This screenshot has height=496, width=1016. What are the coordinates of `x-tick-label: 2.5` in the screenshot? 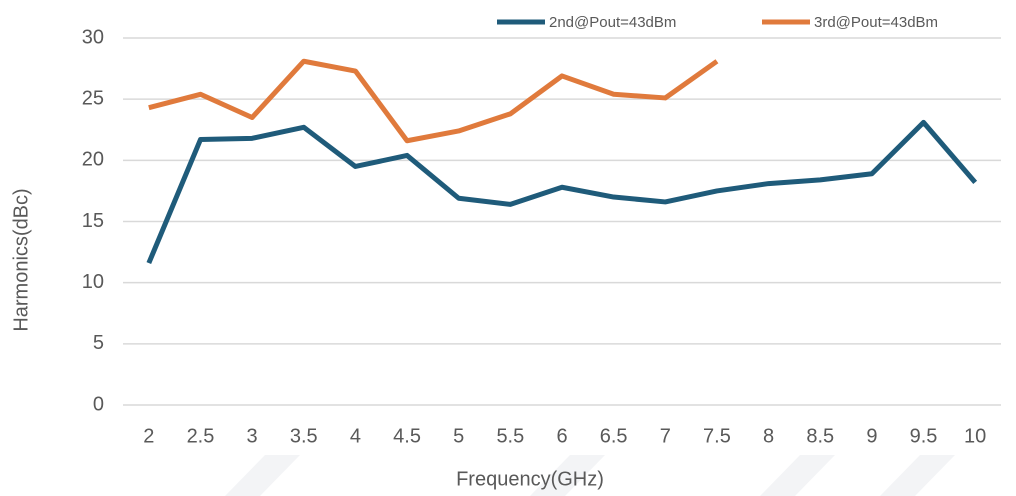 It's located at (201, 436).